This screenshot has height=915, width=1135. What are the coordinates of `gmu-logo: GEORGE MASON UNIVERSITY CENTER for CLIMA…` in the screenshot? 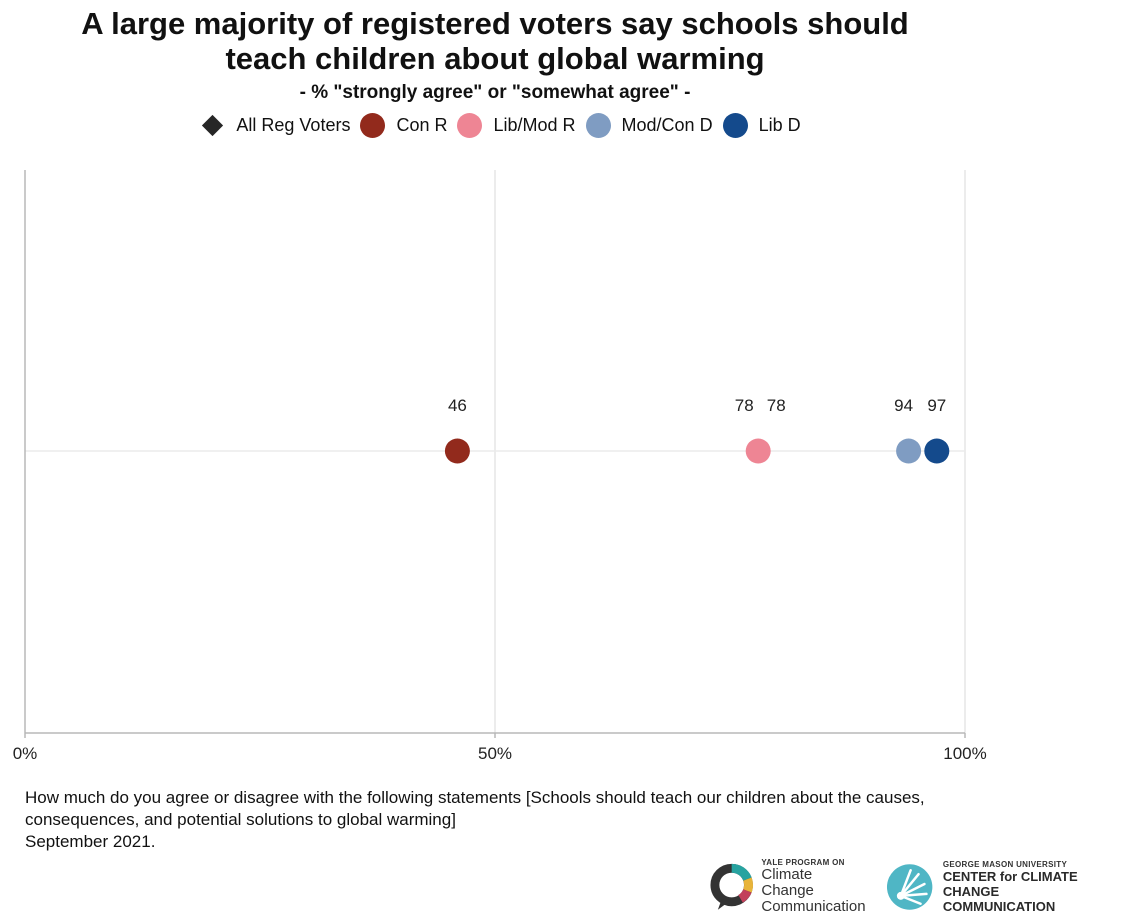 It's located at (1010, 887).